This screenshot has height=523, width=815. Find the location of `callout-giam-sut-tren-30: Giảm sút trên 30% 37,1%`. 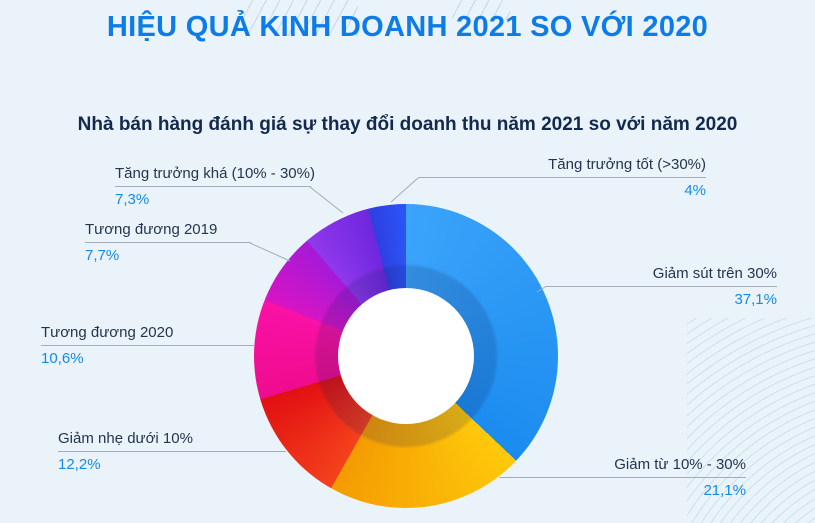

callout-giam-sut-tren-30: Giảm sút trên 30% 37,1% is located at coordinates (661, 286).